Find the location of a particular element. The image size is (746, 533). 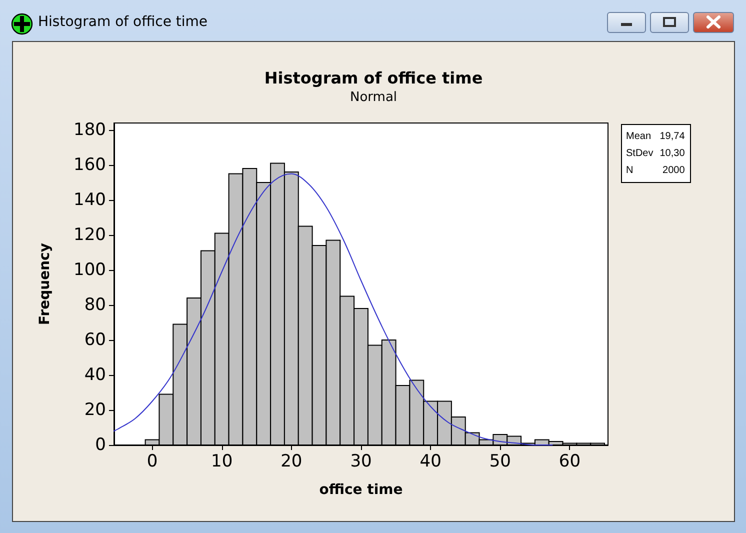

x-tick-label: 0 is located at coordinates (152, 462).